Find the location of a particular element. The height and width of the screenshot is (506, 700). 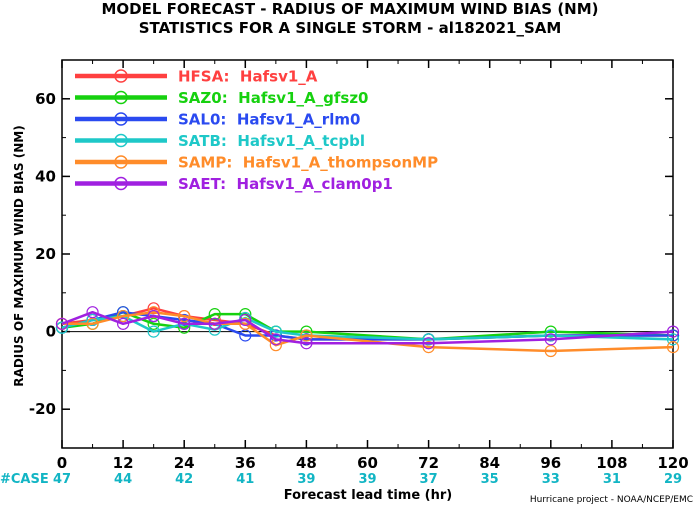

case-count-label: 47 is located at coordinates (62, 479).